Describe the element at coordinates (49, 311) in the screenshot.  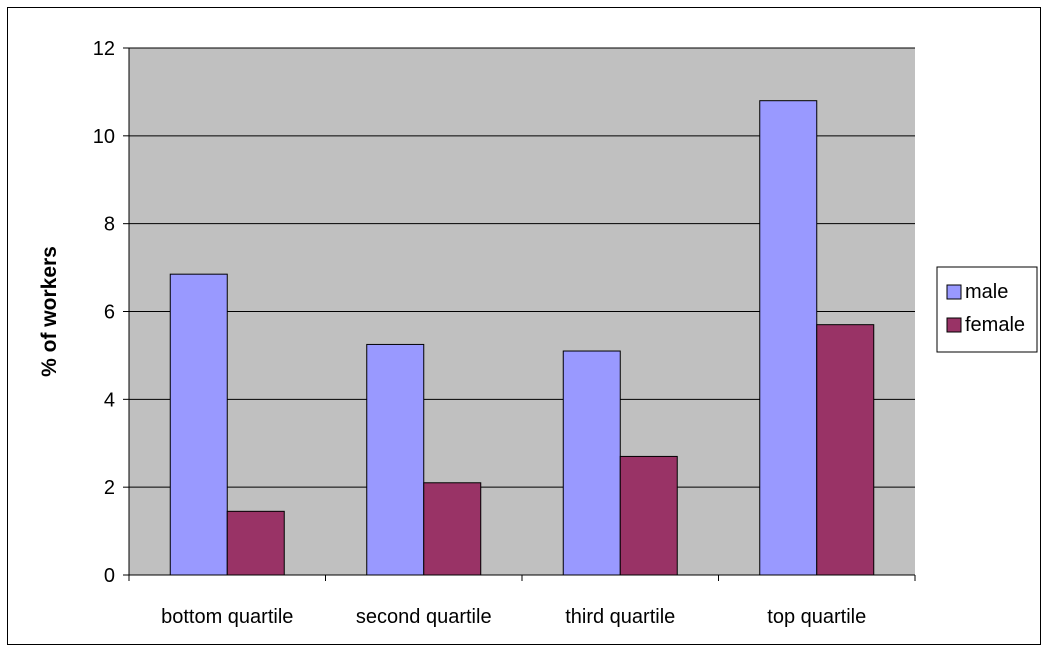
I see `y-axis-title: % of workers` at that location.